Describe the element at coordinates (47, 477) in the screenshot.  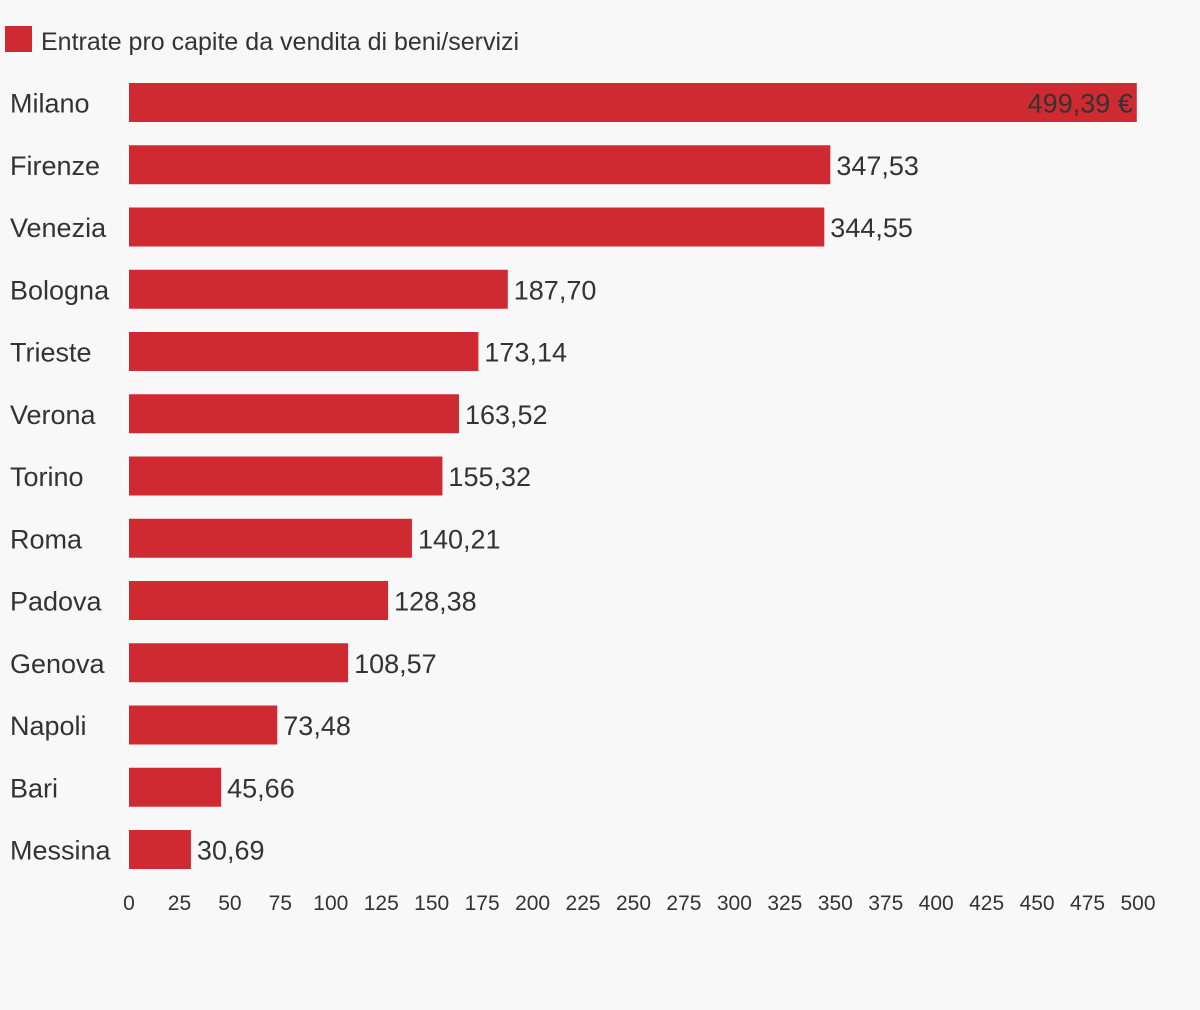
I see `category-label: Torino` at that location.